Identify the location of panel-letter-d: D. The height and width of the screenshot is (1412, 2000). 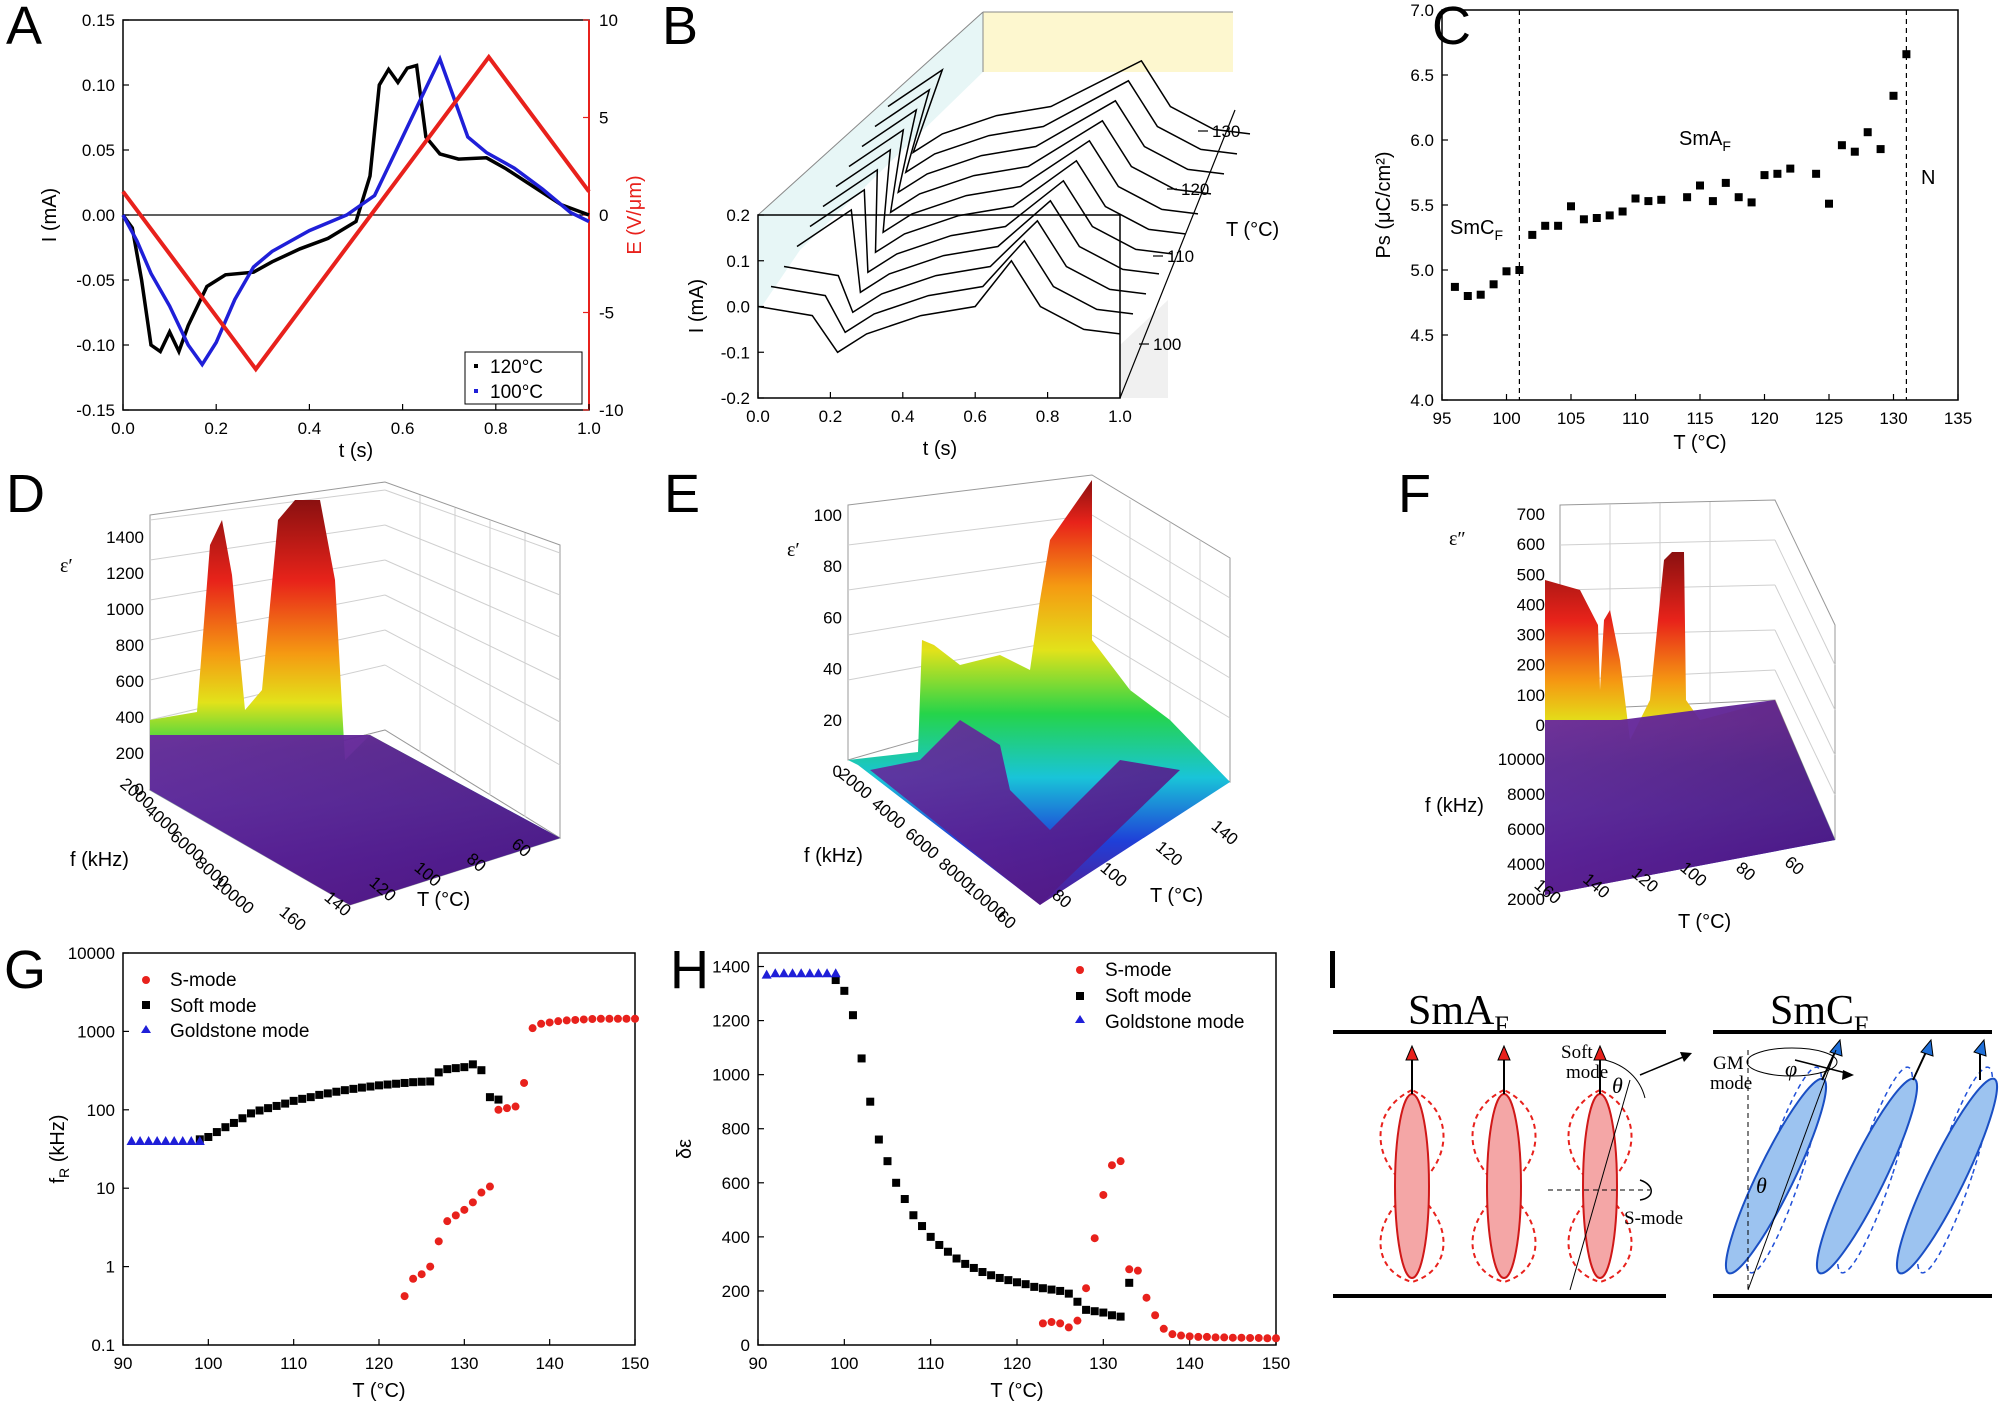
(25, 494).